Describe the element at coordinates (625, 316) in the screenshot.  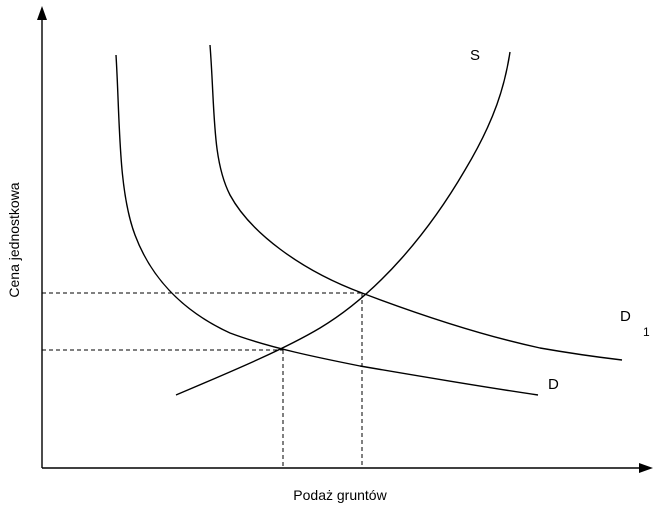
I see `demand-shifted-label: D` at that location.